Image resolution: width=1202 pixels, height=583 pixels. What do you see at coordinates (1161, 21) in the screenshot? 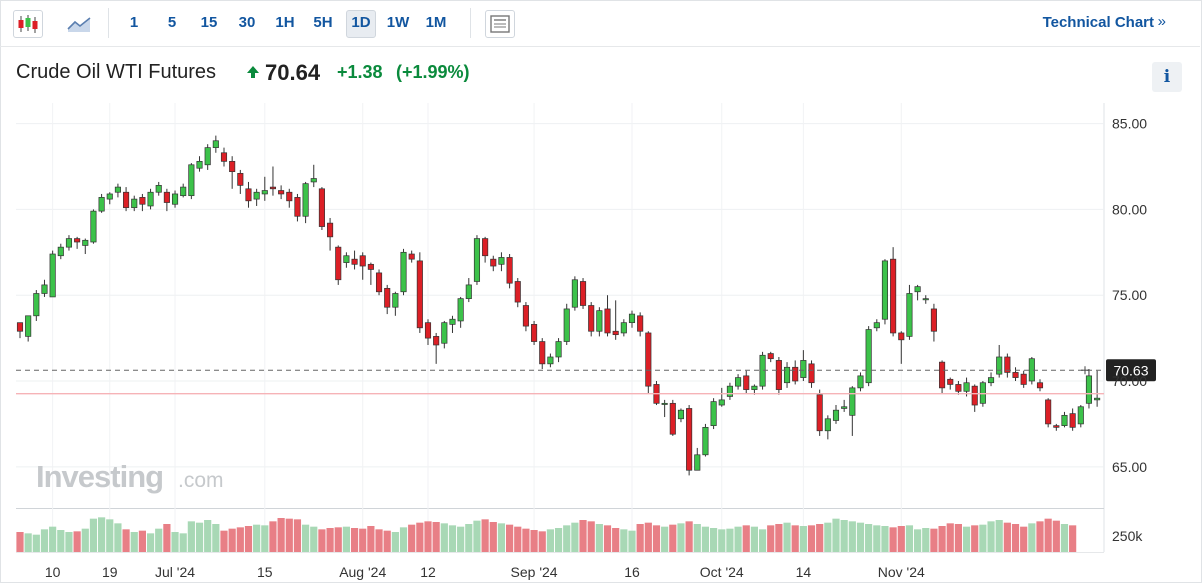
I see `chevron-right-icon: »` at bounding box center [1161, 21].